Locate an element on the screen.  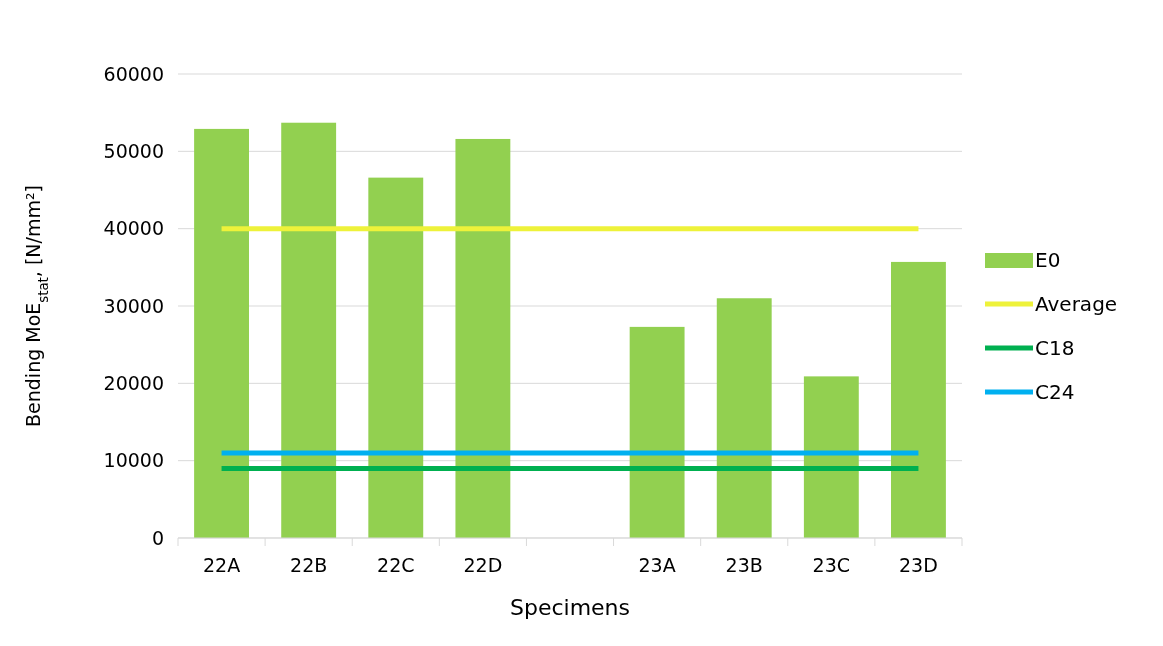
x-tick-label: 22B is located at coordinates (309, 565).